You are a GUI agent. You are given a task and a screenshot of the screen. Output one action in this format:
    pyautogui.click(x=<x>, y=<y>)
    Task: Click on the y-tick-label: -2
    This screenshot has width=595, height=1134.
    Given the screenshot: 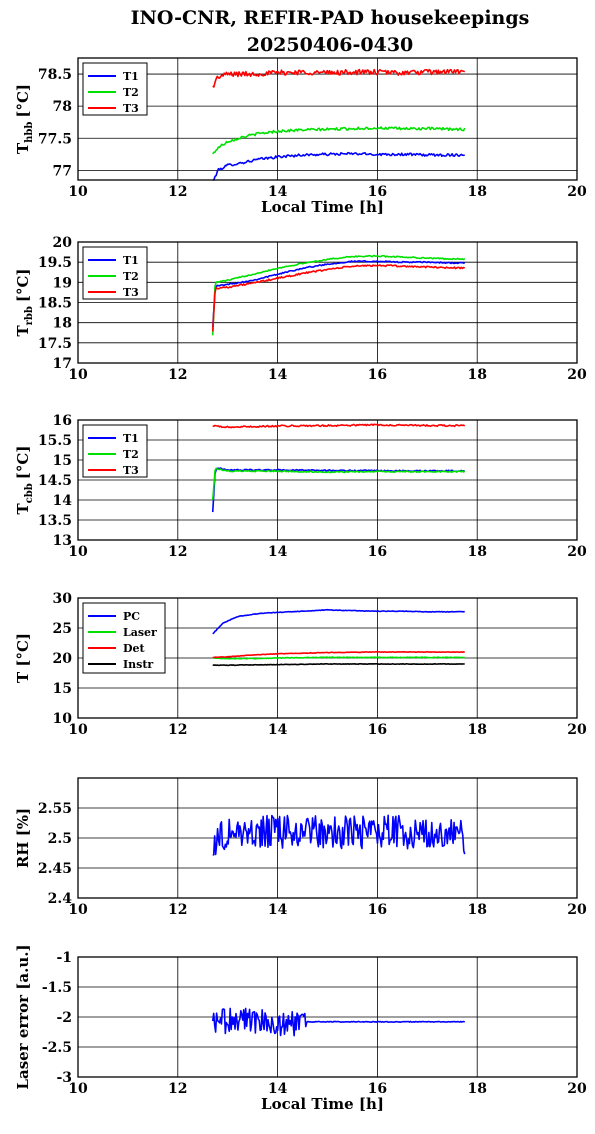 What is the action you would take?
    pyautogui.click(x=64, y=1018)
    